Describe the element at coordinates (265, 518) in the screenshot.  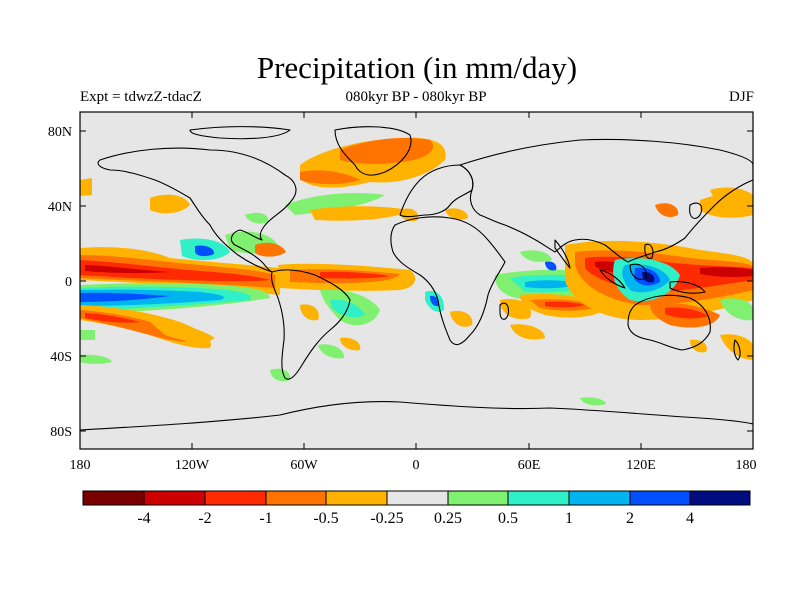
I see `colorbar-label: -1` at that location.